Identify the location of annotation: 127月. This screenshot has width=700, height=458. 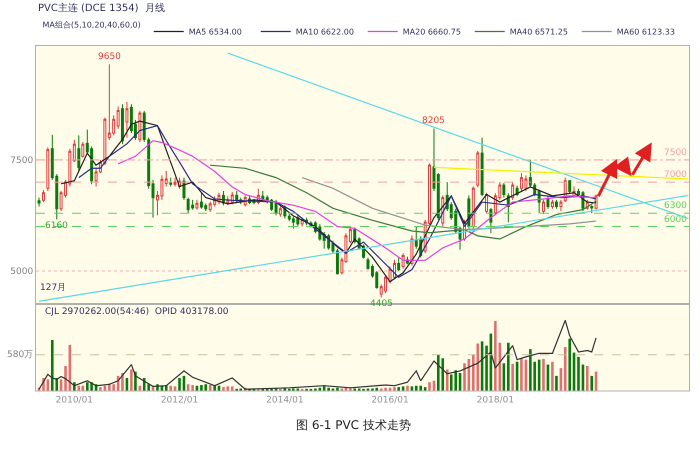
(53, 288).